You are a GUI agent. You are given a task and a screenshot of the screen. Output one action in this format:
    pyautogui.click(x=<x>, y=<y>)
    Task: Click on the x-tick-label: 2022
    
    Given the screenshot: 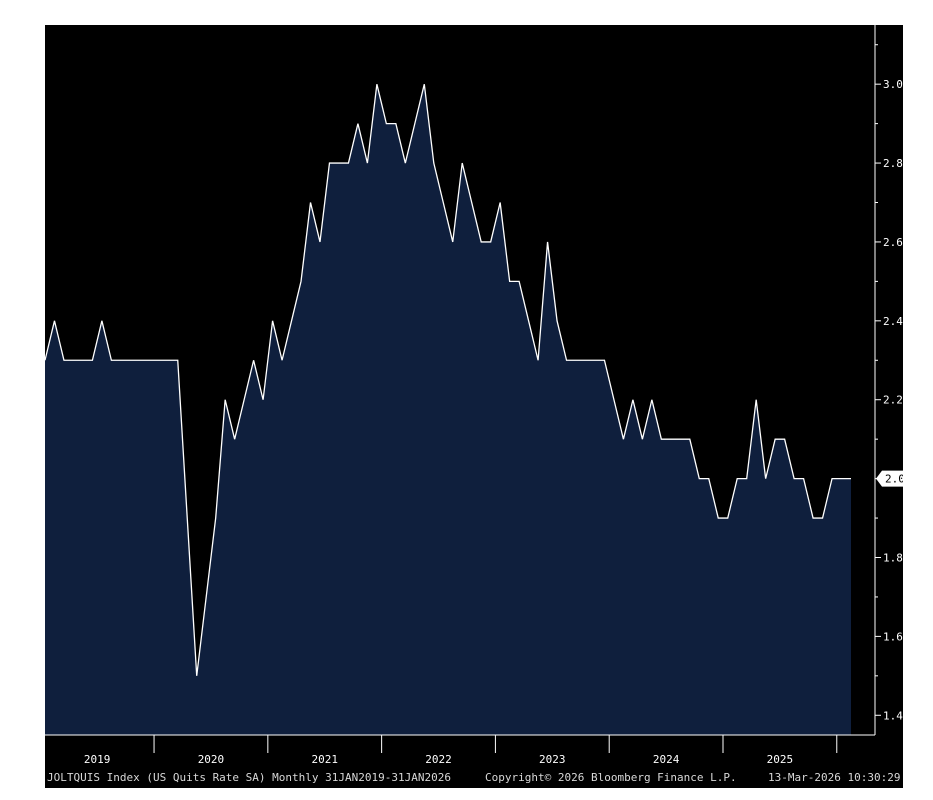 What is the action you would take?
    pyautogui.click(x=438, y=759)
    